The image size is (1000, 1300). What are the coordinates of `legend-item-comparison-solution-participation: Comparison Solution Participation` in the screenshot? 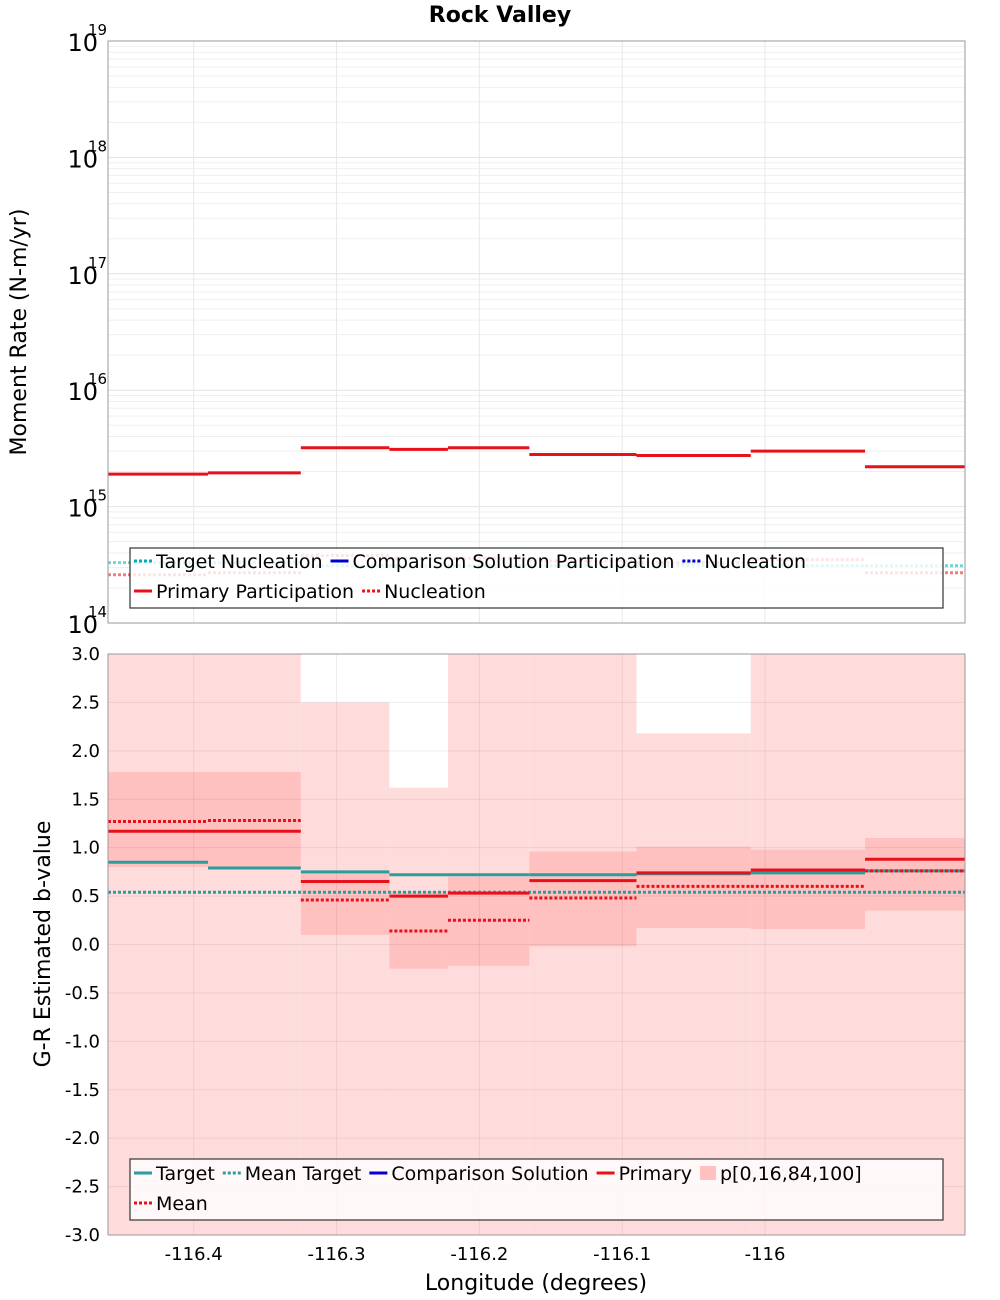 It's located at (502, 562).